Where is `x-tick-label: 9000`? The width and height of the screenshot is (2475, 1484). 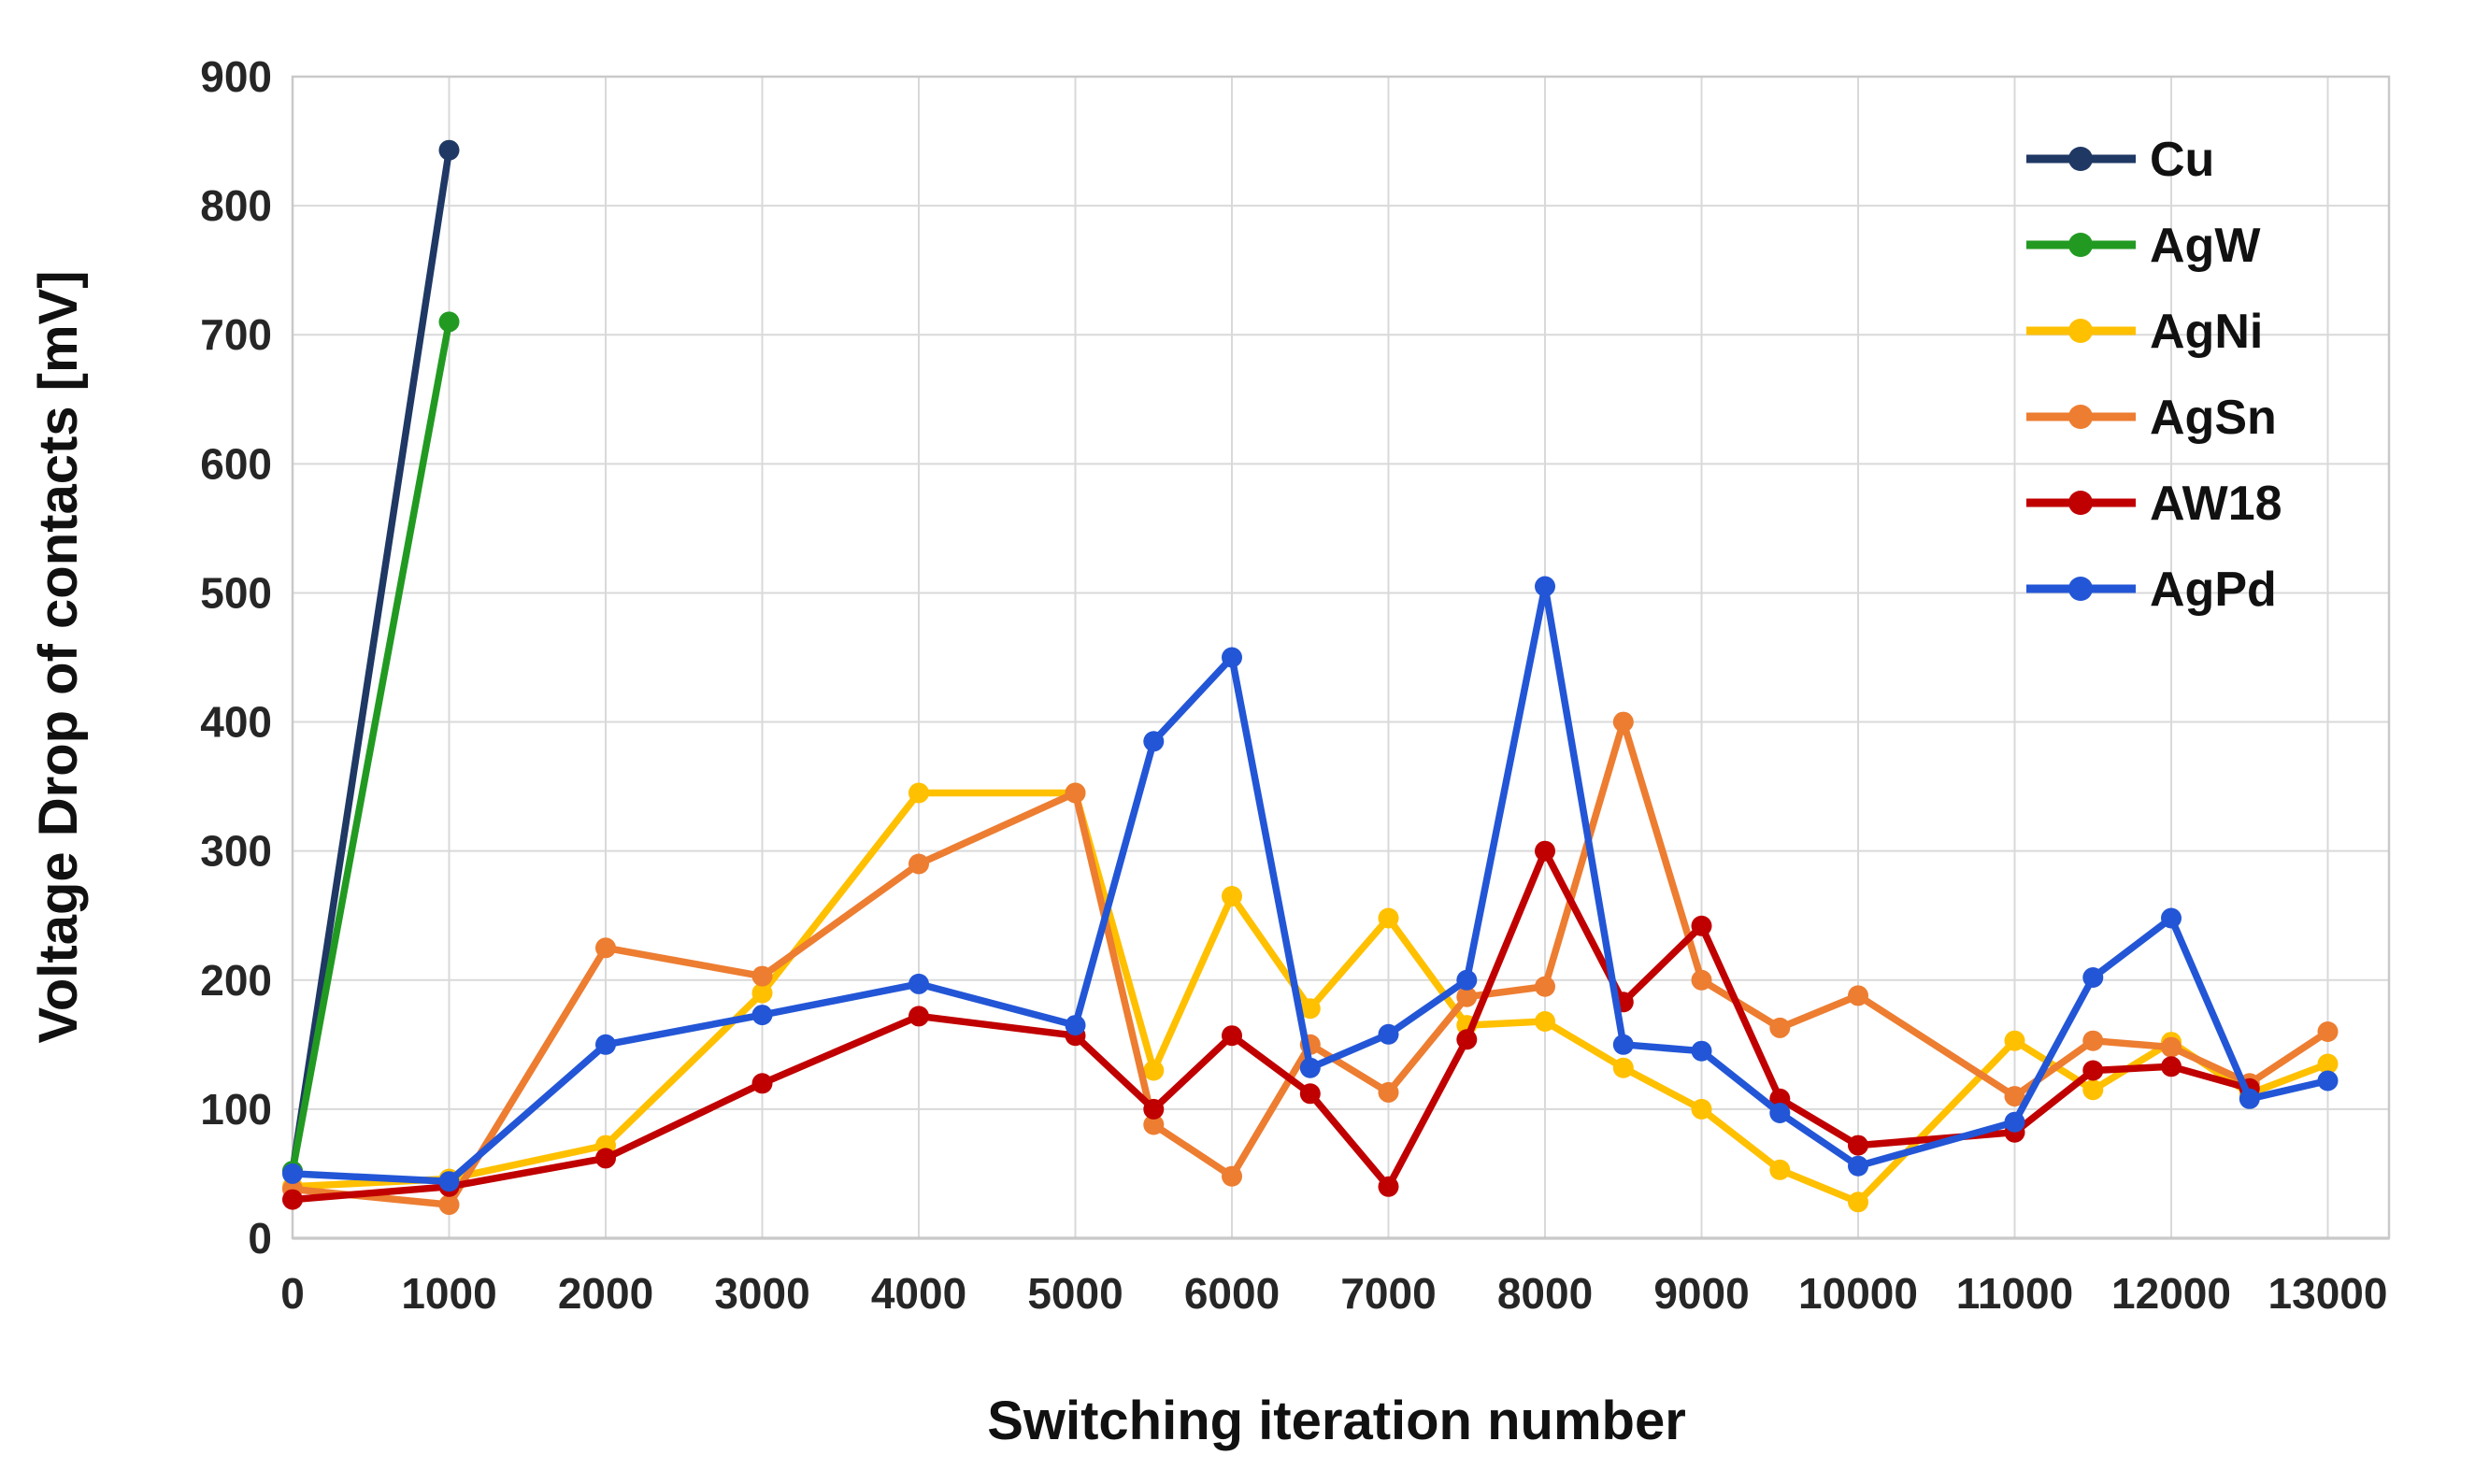
x-tick-label: 9000 is located at coordinates (1701, 1293).